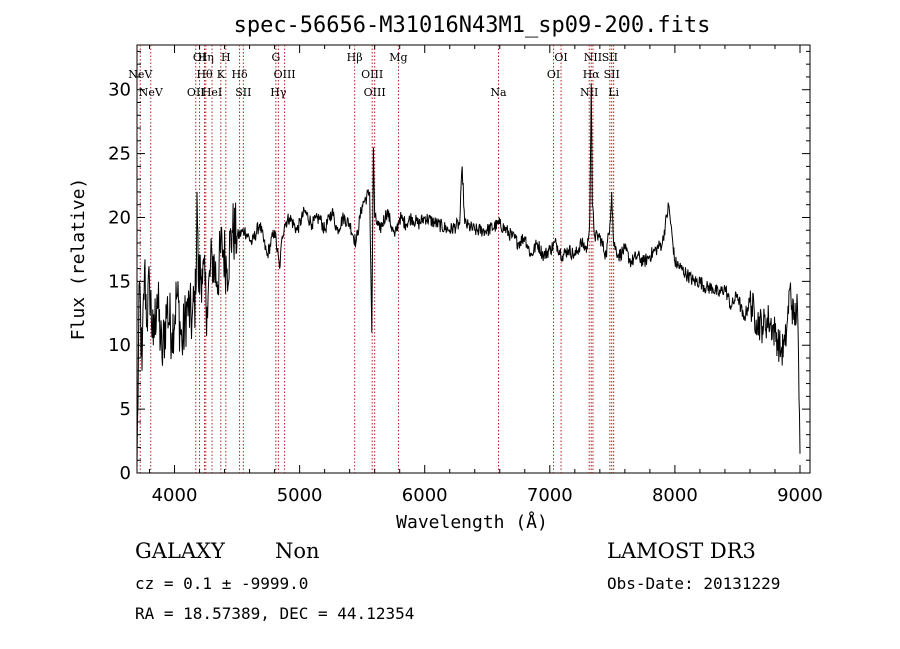 The image size is (900, 649). Describe the element at coordinates (278, 92) in the screenshot. I see `line-label: Hγ` at that location.